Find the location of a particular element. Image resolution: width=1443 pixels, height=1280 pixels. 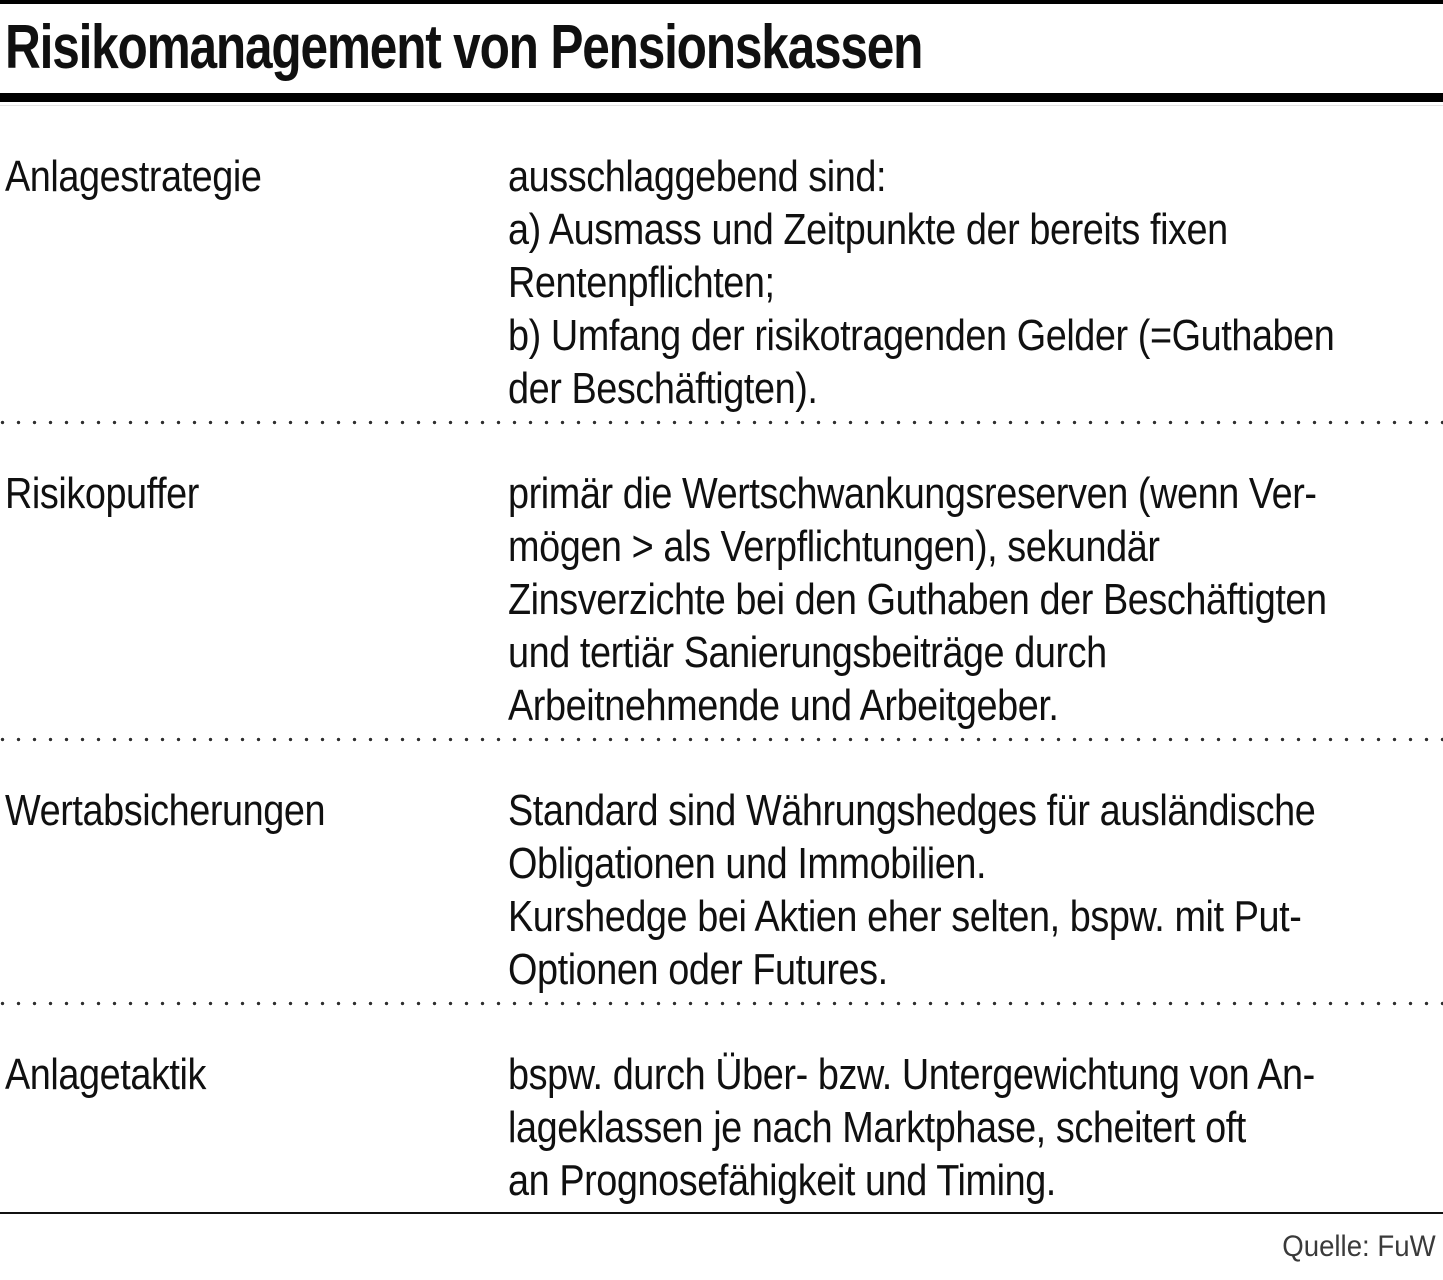

content-line: Obligationen und Immobilien. is located at coordinates (747, 863).